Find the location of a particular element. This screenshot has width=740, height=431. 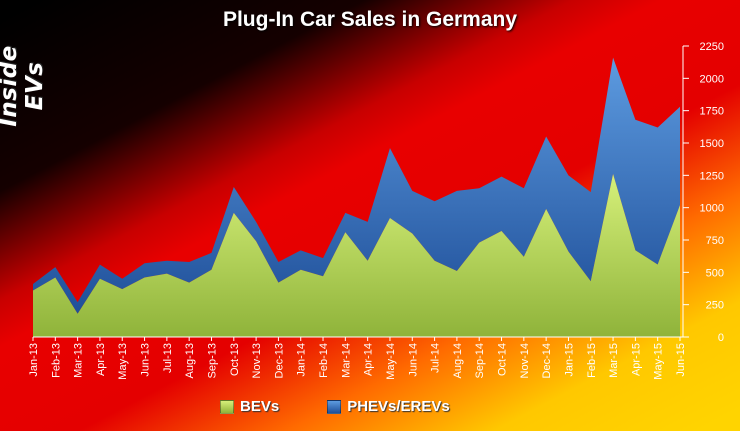

y-tick-label: 1500 is located at coordinates (712, 144).